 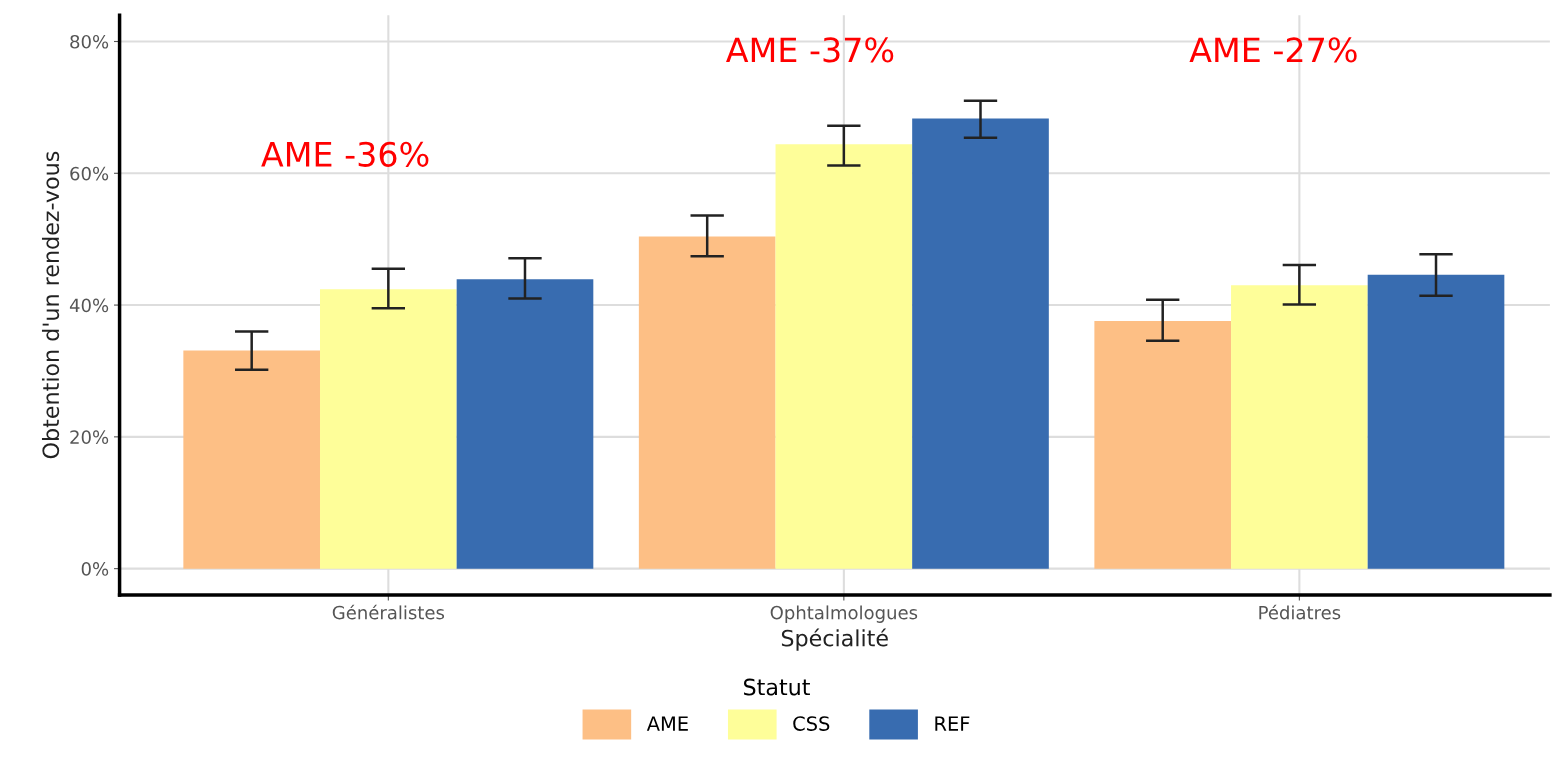 What do you see at coordinates (810, 50) in the screenshot?
I see `annotation: AME -37%` at bounding box center [810, 50].